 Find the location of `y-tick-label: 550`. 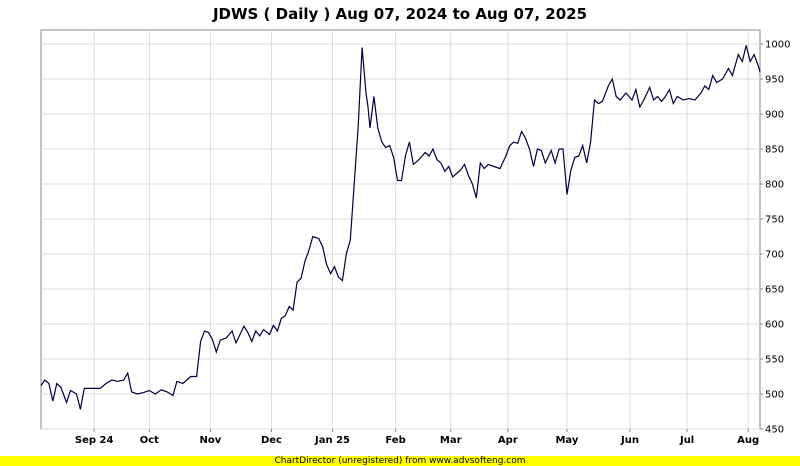

y-tick-label: 550 is located at coordinates (774, 360).